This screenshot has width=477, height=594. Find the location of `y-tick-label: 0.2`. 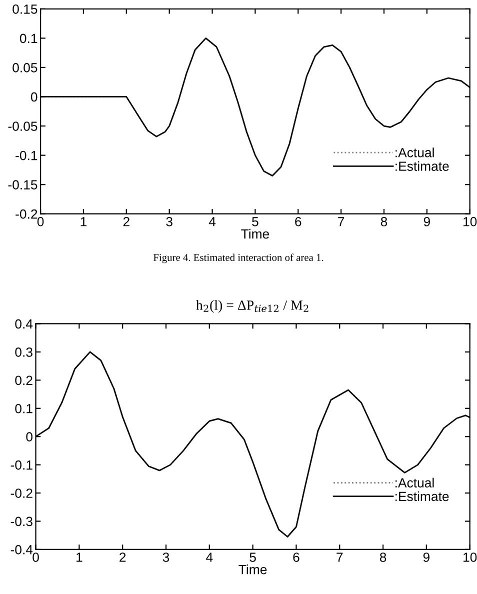

y-tick-label: 0.2 is located at coordinates (23, 381).